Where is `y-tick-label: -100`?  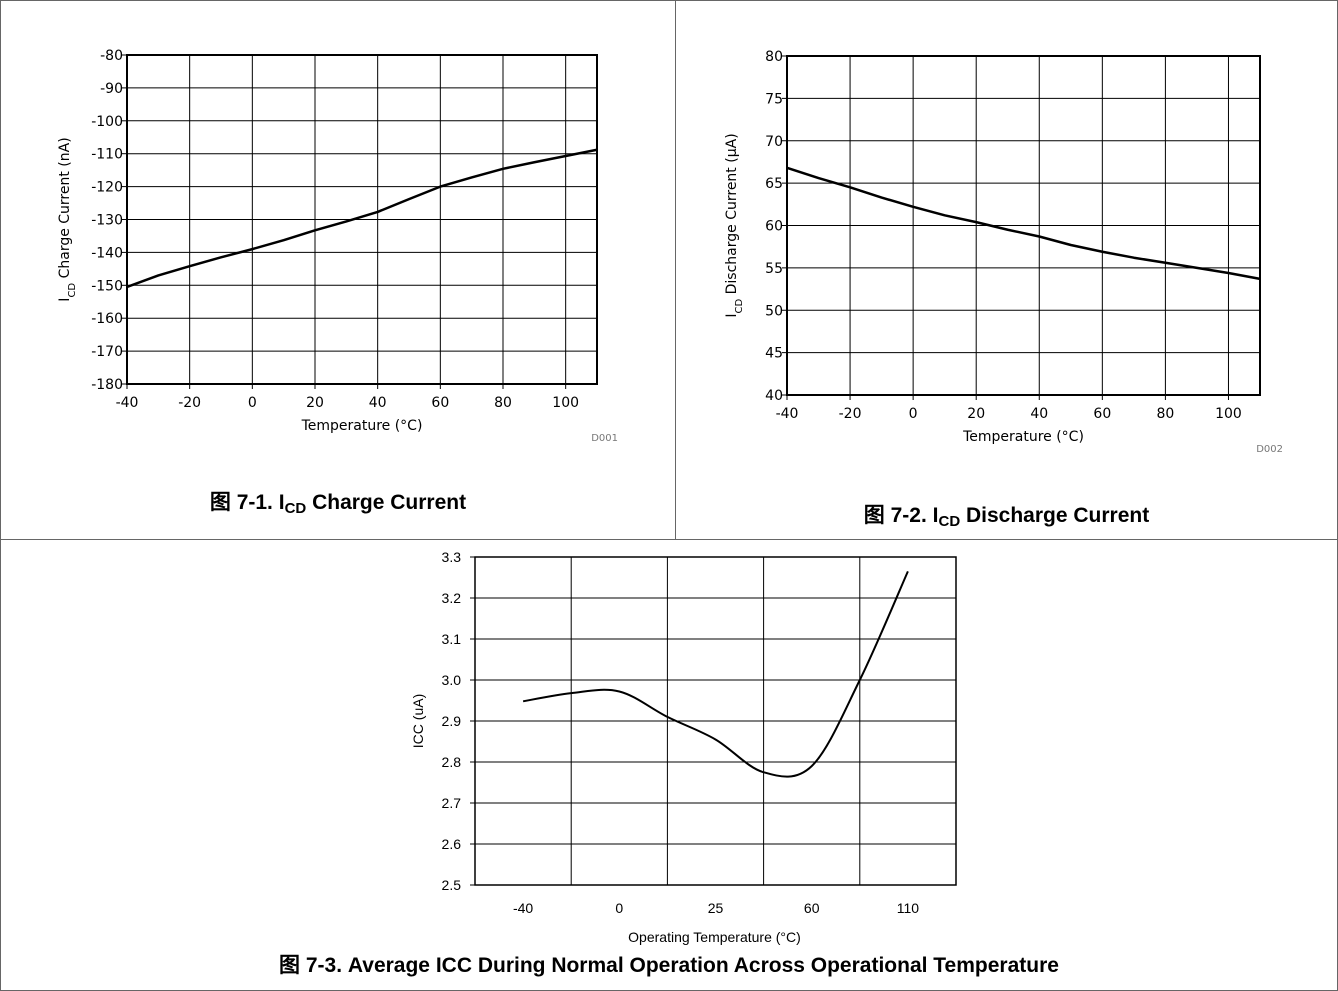
y-tick-label: -100 is located at coordinates (107, 122).